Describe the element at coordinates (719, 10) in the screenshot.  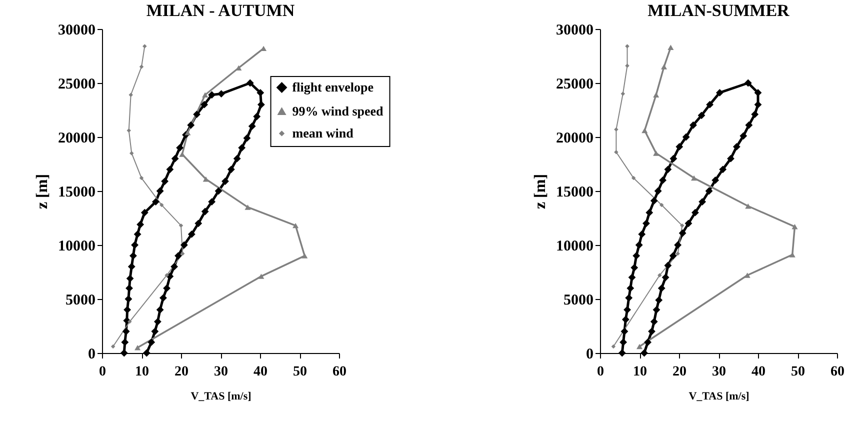
I see `chart-title: MILAN-SUMMER` at that location.